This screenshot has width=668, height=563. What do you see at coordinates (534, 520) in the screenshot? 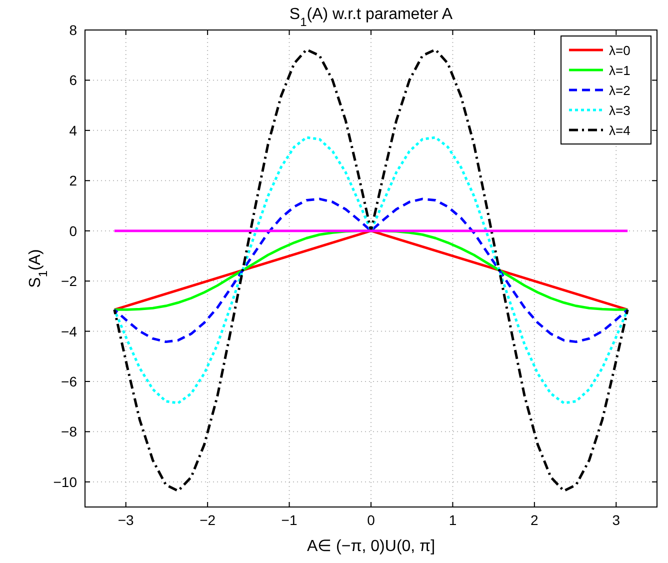
I see `x-tick-label: 2` at bounding box center [534, 520].